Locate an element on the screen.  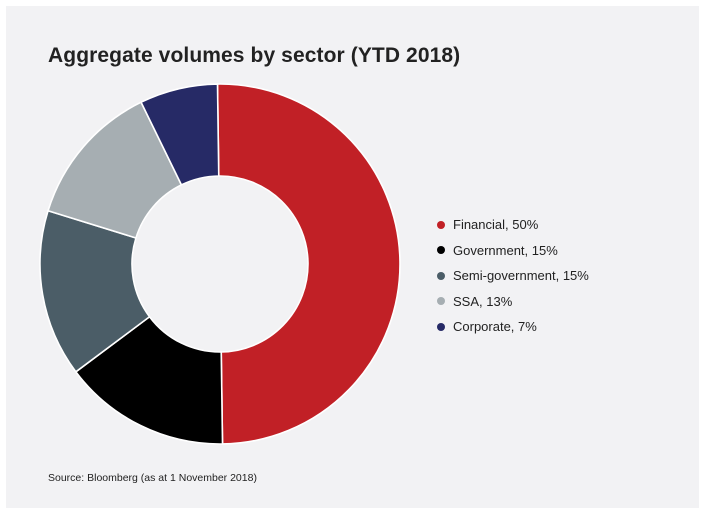
legend-label: Government, 15% is located at coordinates (505, 250).